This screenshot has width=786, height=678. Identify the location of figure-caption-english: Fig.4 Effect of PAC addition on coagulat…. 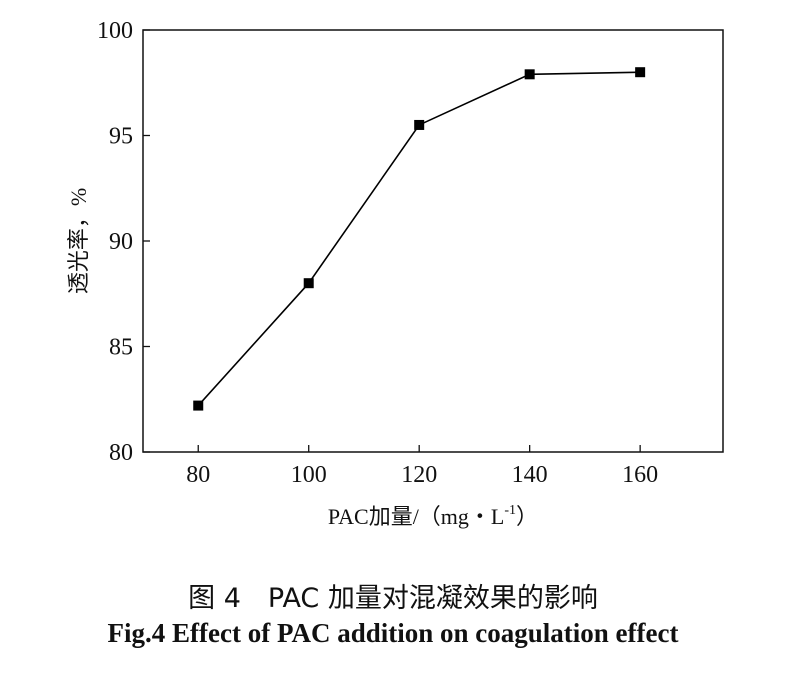
(393, 633).